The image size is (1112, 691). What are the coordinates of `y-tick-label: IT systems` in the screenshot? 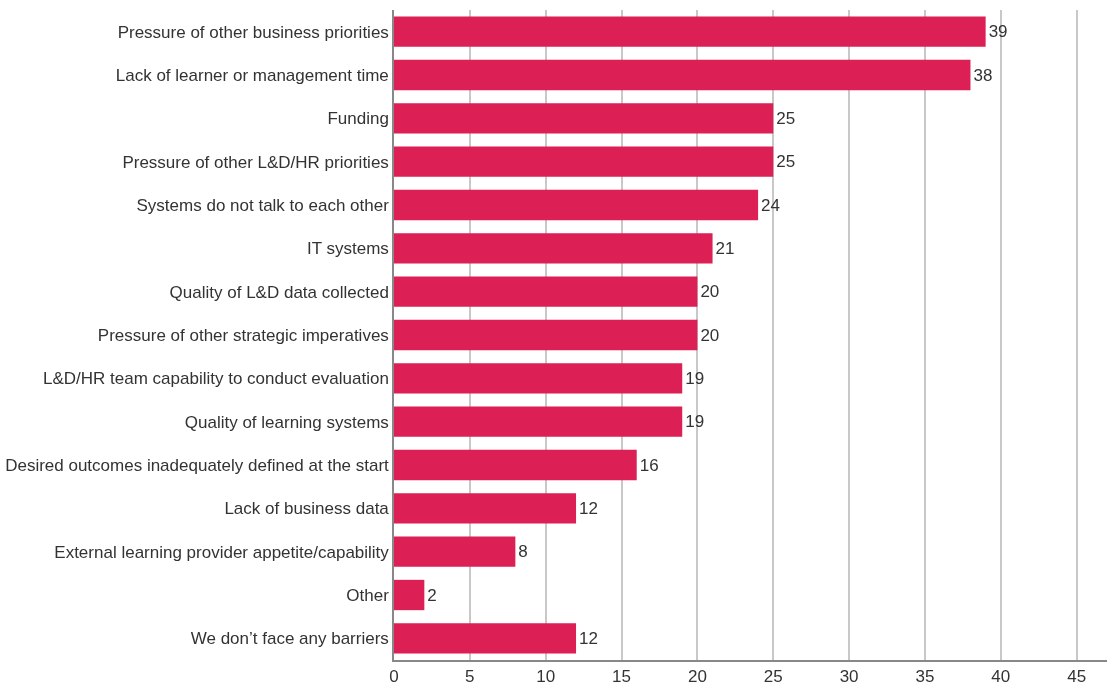 It's located at (347, 249).